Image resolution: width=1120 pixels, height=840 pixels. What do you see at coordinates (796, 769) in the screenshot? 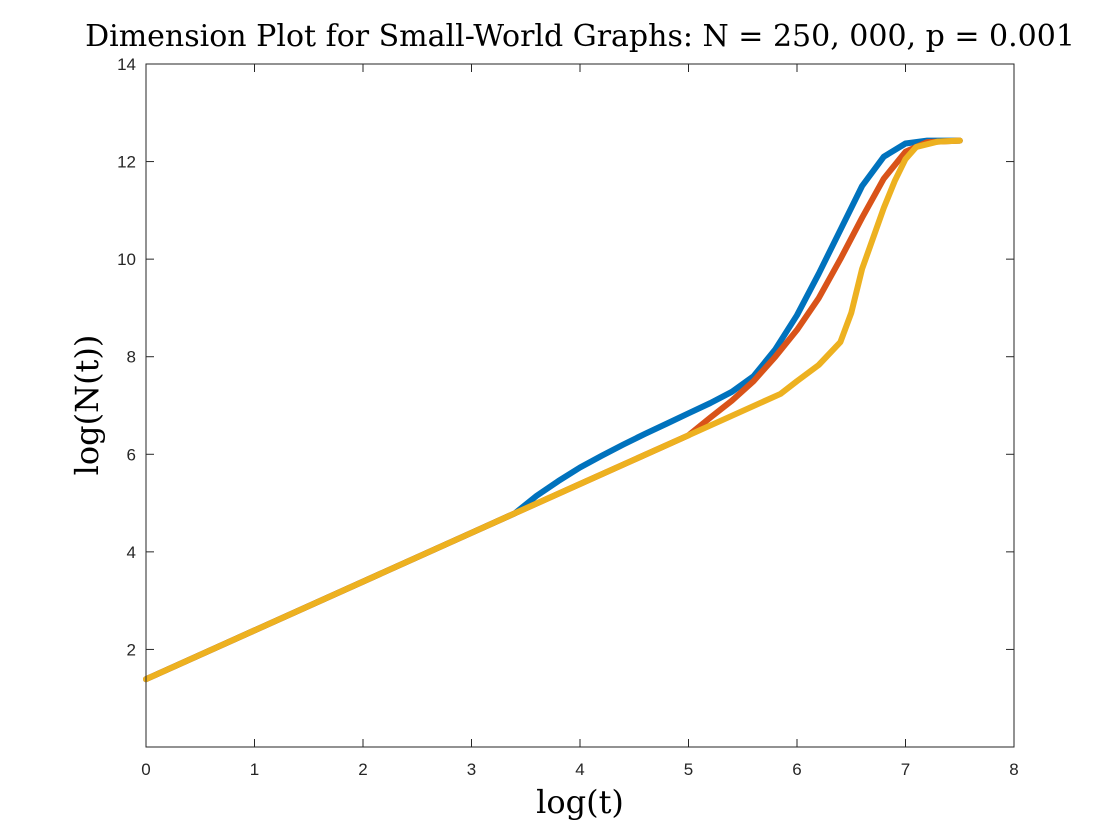
I see `x-tick-label: 6` at bounding box center [796, 769].